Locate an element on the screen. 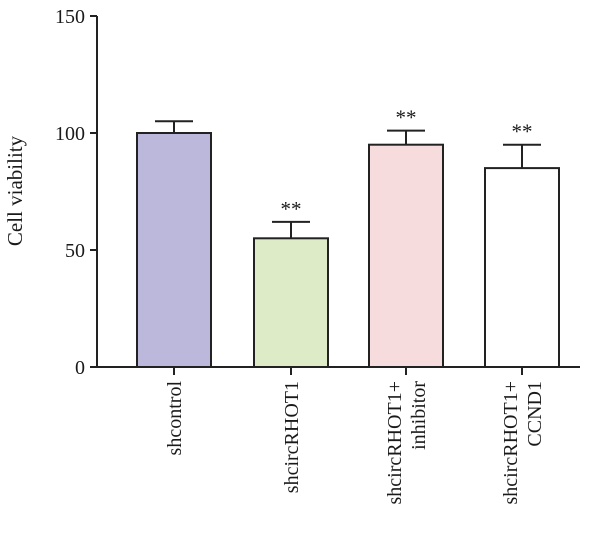  y-axis: 0 50 100 150 is located at coordinates (76, 192).